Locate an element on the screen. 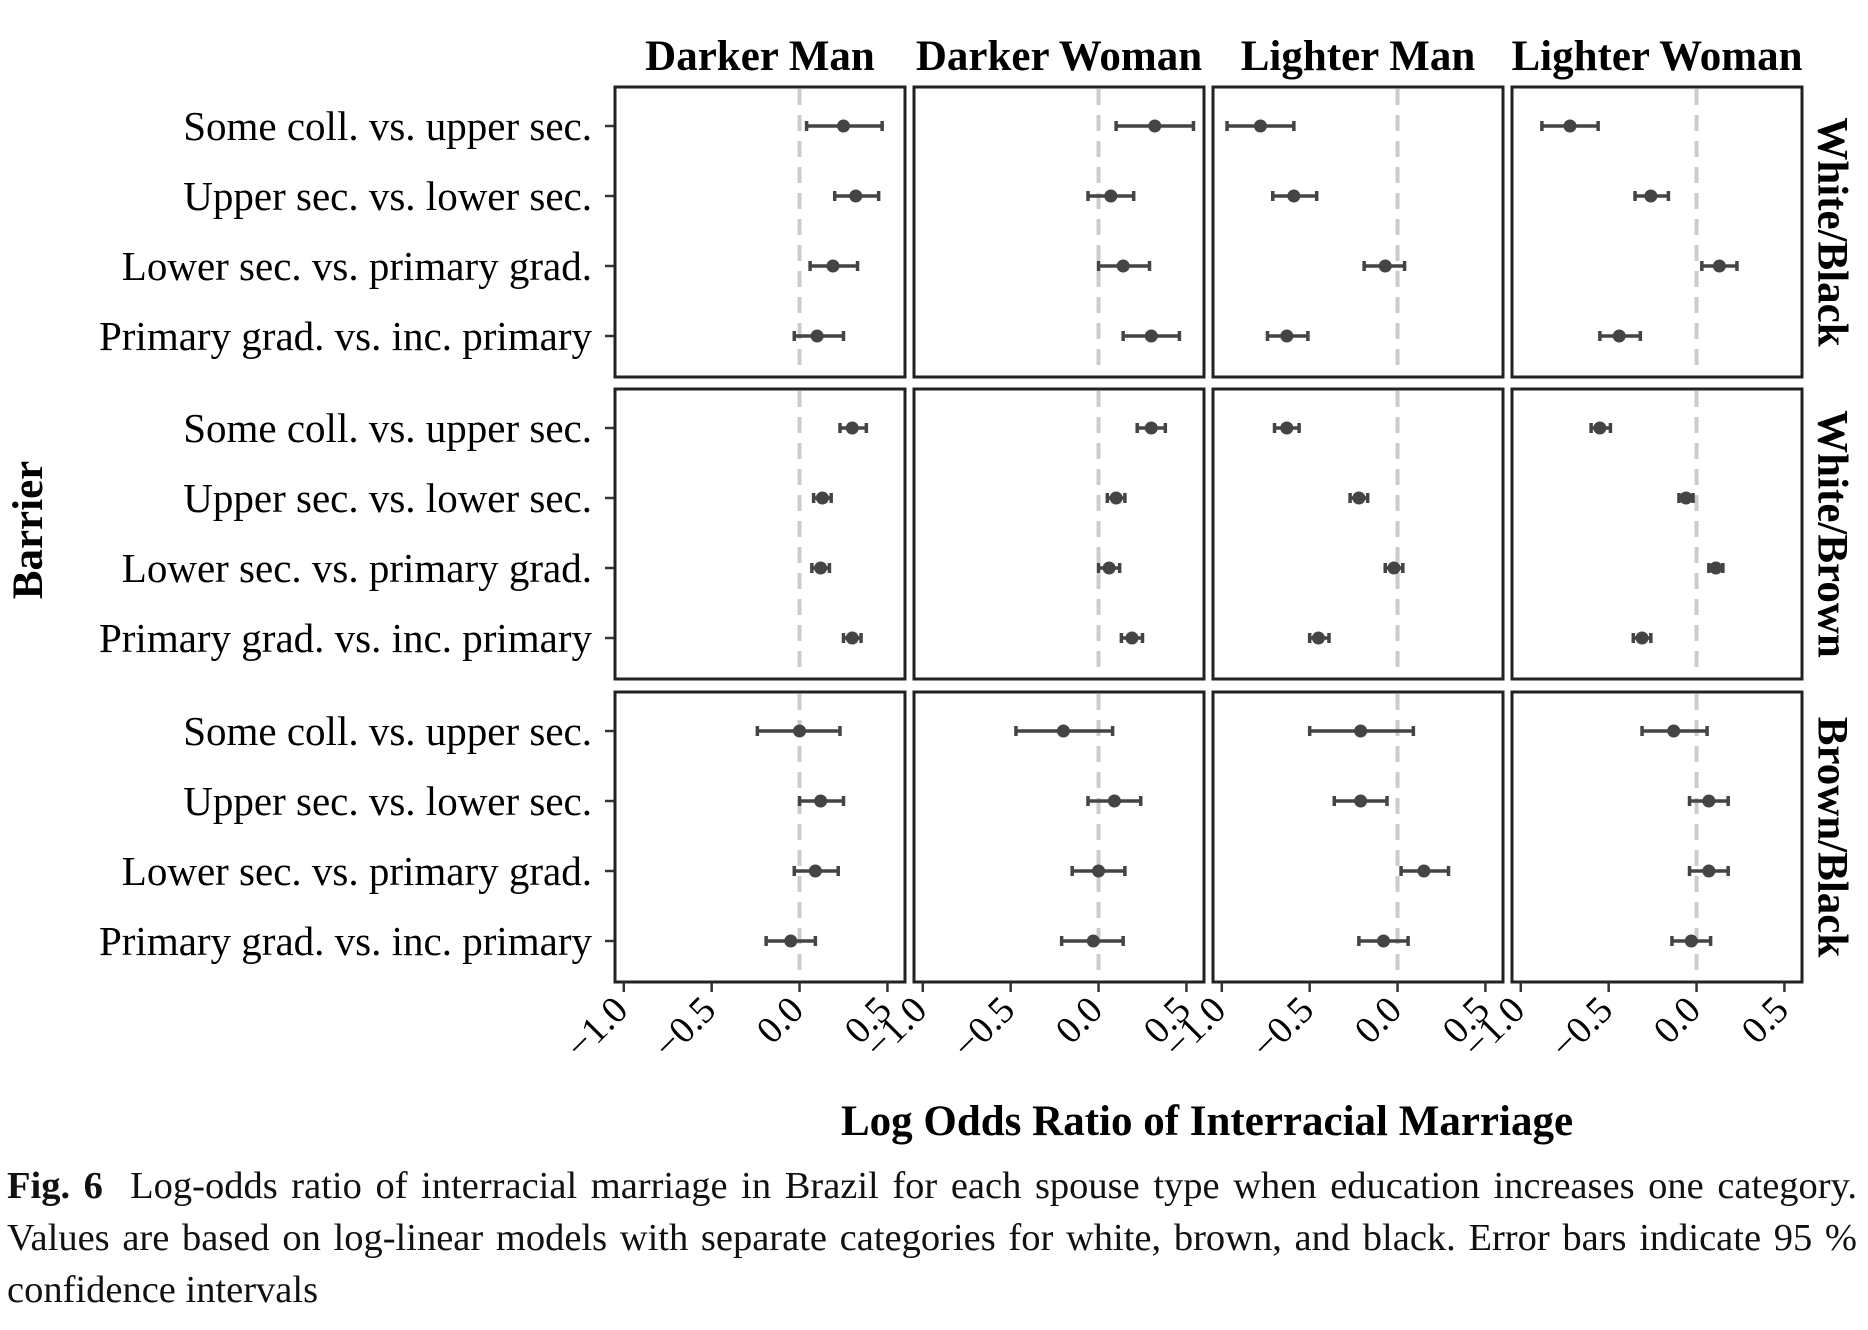  column-title-darker-woman: Darker Woman is located at coordinates (1059, 56).